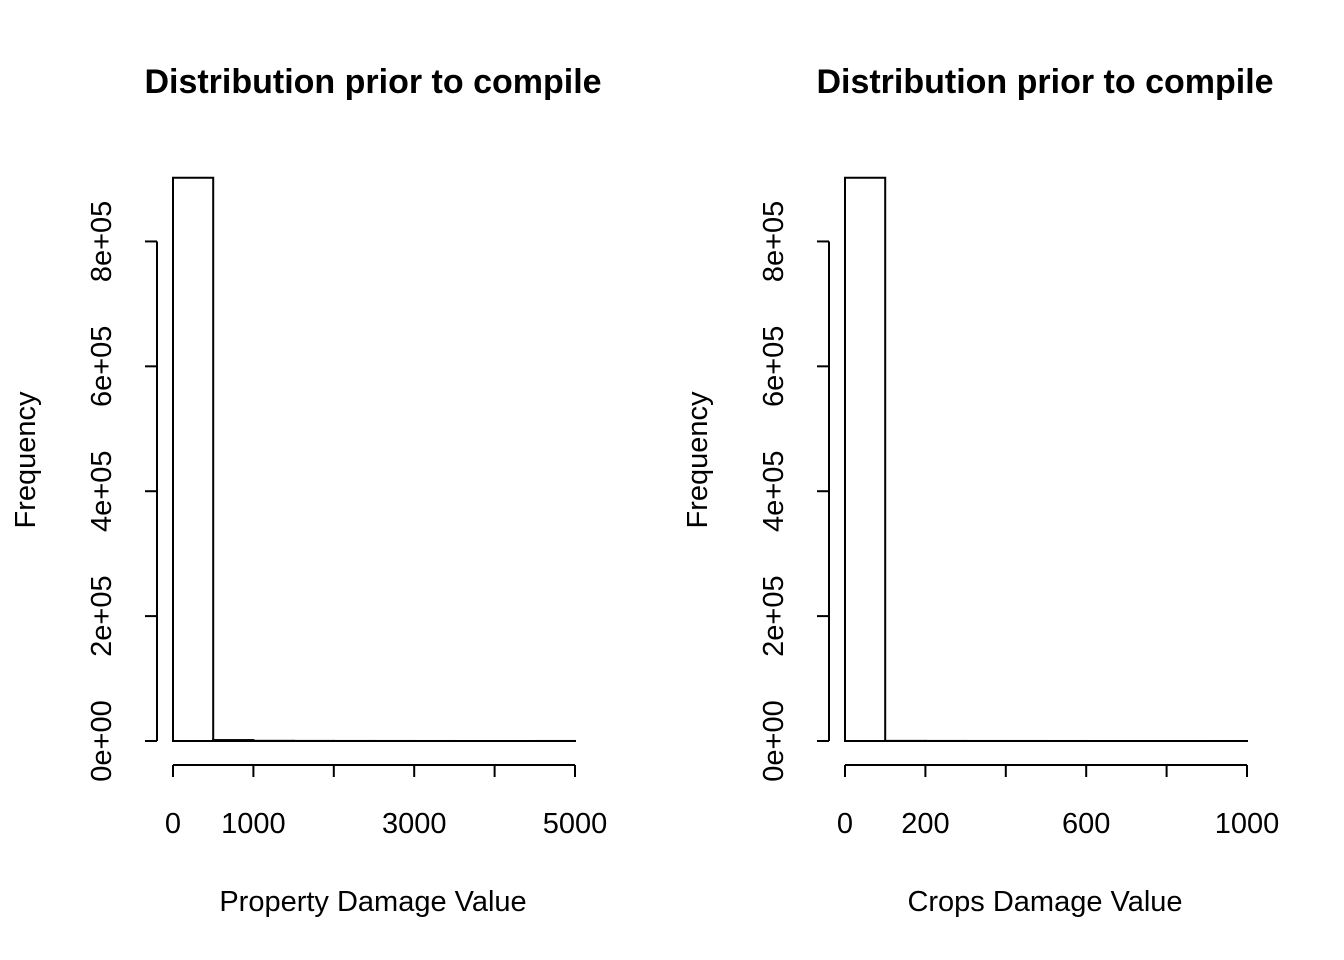  Describe the element at coordinates (1044, 902) in the screenshot. I see `x-axis-label: Crops Damage Value` at that location.